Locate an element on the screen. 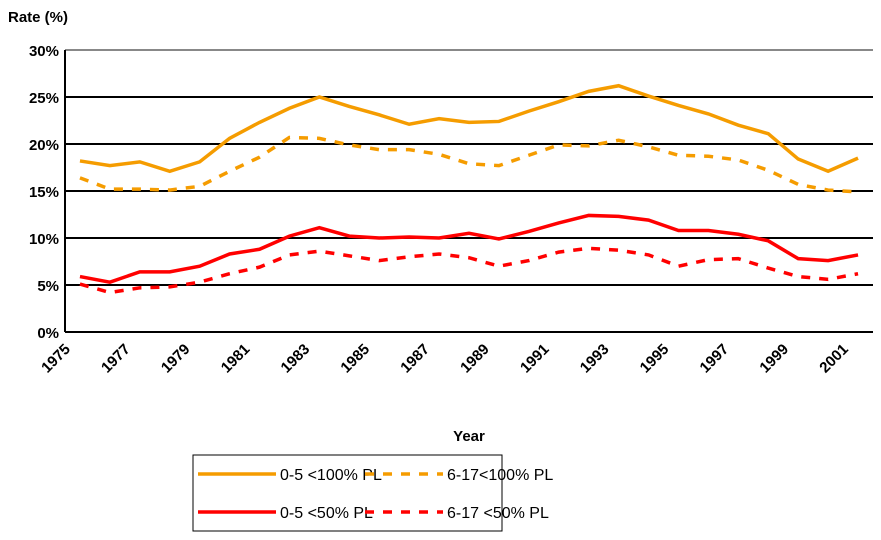 The height and width of the screenshot is (540, 881). y-tick-label: 0% is located at coordinates (48, 333).